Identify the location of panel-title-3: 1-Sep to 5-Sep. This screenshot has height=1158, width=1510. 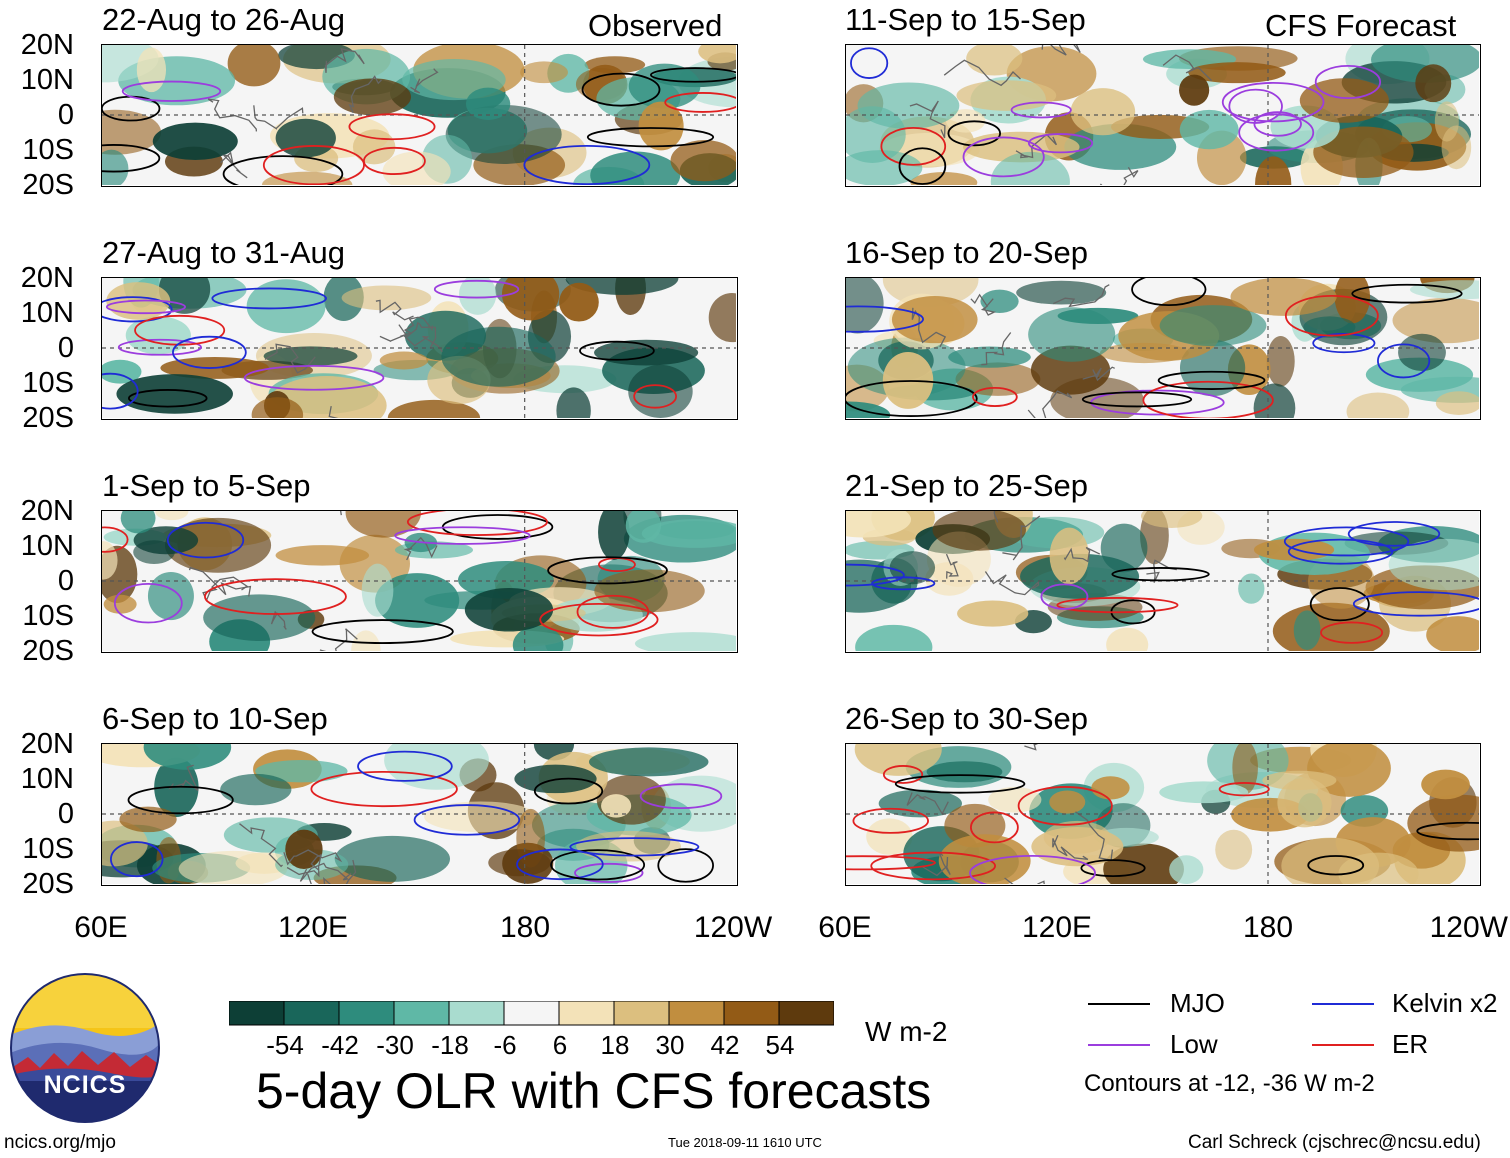
(206, 485).